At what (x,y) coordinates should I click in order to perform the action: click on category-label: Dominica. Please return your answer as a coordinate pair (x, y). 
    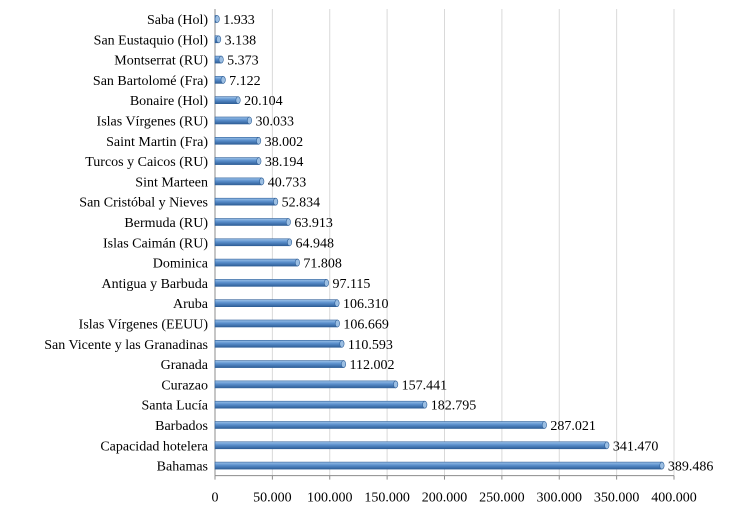
    Looking at the image, I should click on (181, 264).